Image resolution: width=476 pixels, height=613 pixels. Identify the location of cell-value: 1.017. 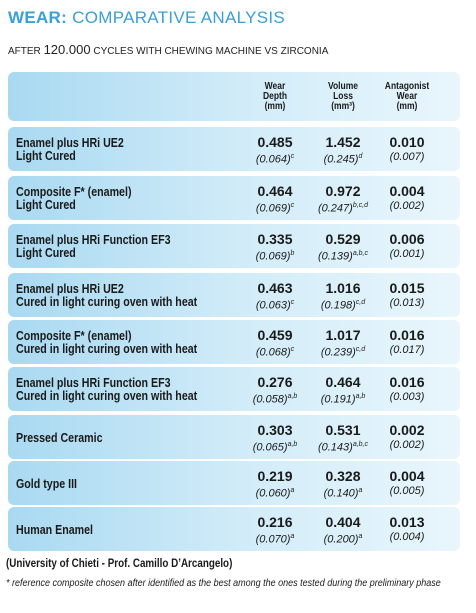
(343, 335).